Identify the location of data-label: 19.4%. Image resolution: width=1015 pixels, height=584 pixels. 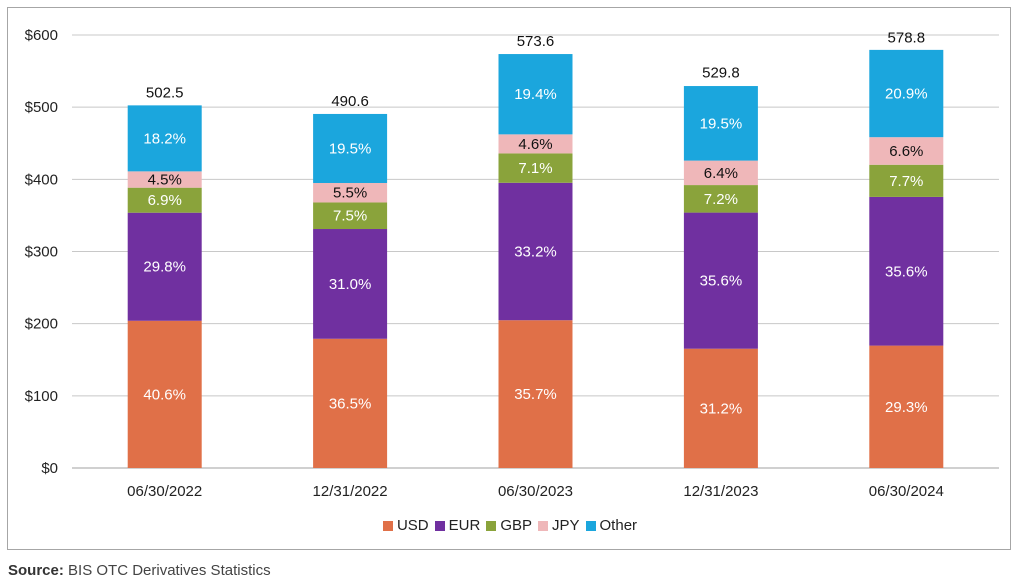
(535, 94).